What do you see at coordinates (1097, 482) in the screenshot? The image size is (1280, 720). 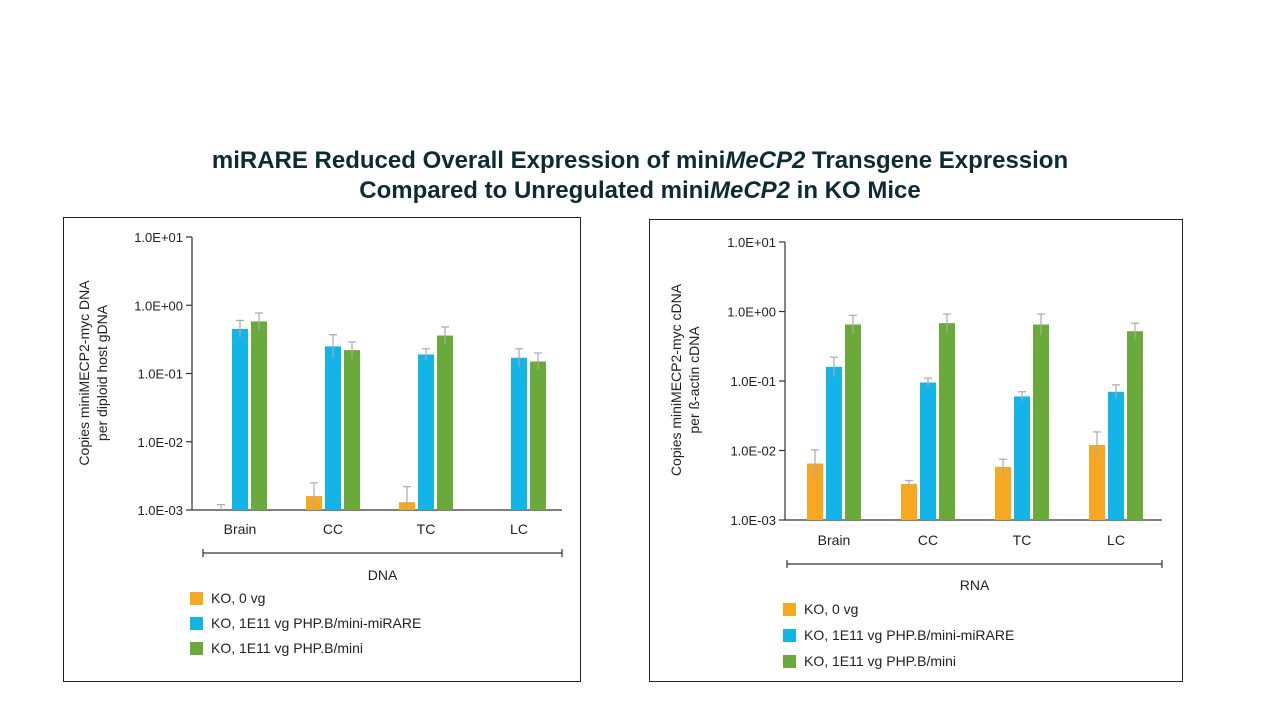 I see `bar-ko-0vg-lc` at bounding box center [1097, 482].